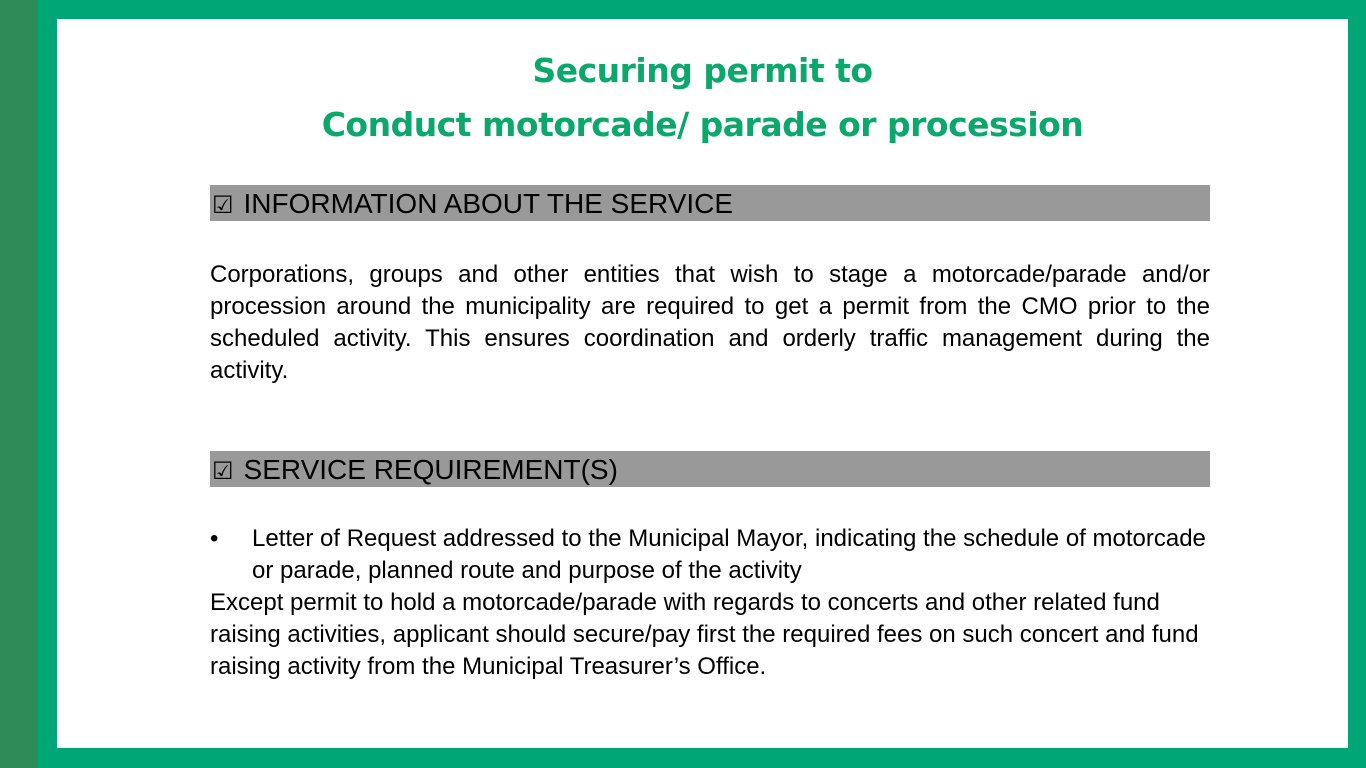 The height and width of the screenshot is (768, 1366). I want to click on slide-title-line-2: Conduct motorcade/ parade or procession, so click(702, 124).